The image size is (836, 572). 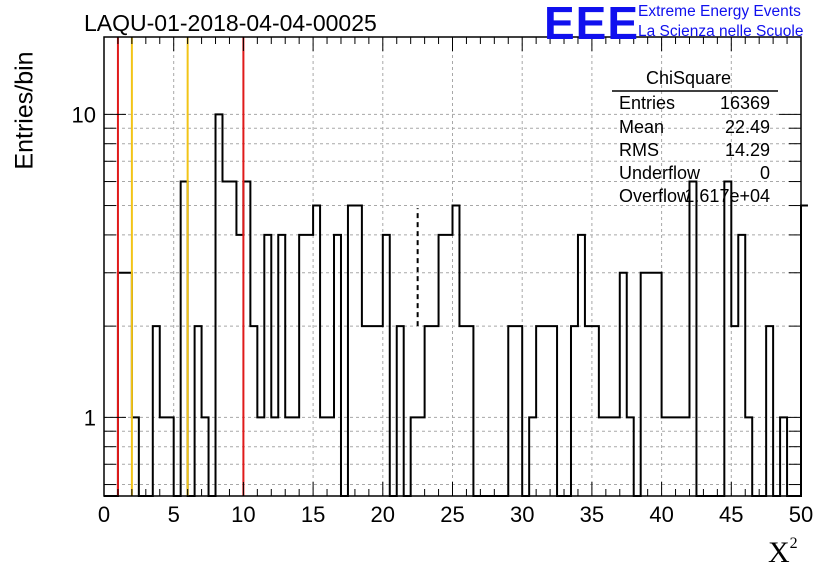 I want to click on stats-value-entries: 16369, so click(x=744, y=103).